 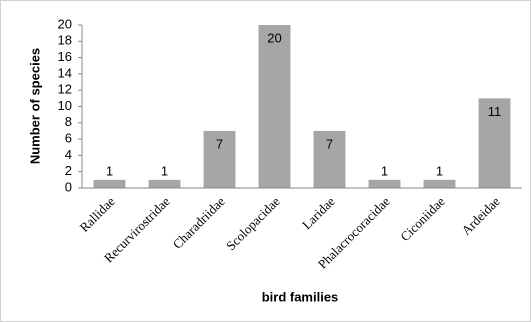 What do you see at coordinates (65, 40) in the screenshot?
I see `y-tick-label: 18` at bounding box center [65, 40].